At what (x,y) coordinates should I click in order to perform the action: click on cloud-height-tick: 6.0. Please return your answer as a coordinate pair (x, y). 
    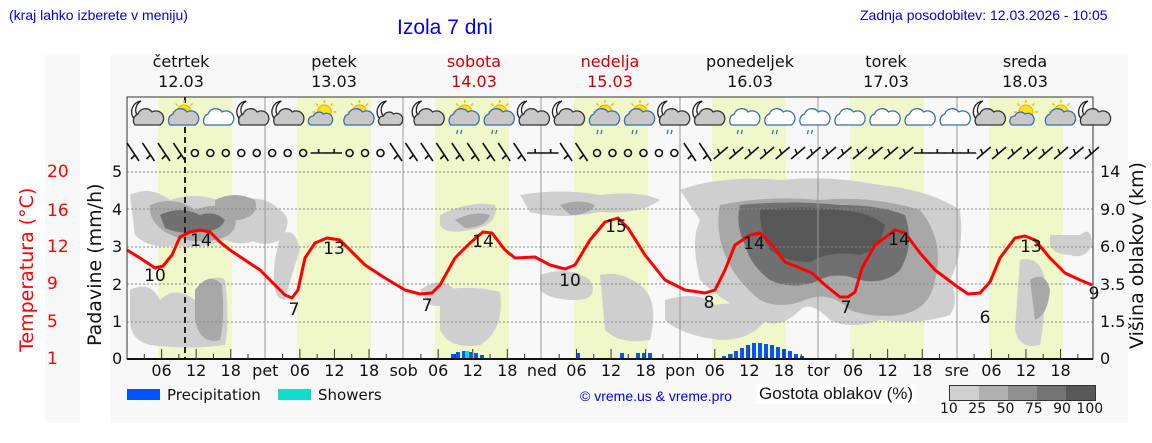
    Looking at the image, I should click on (1113, 246).